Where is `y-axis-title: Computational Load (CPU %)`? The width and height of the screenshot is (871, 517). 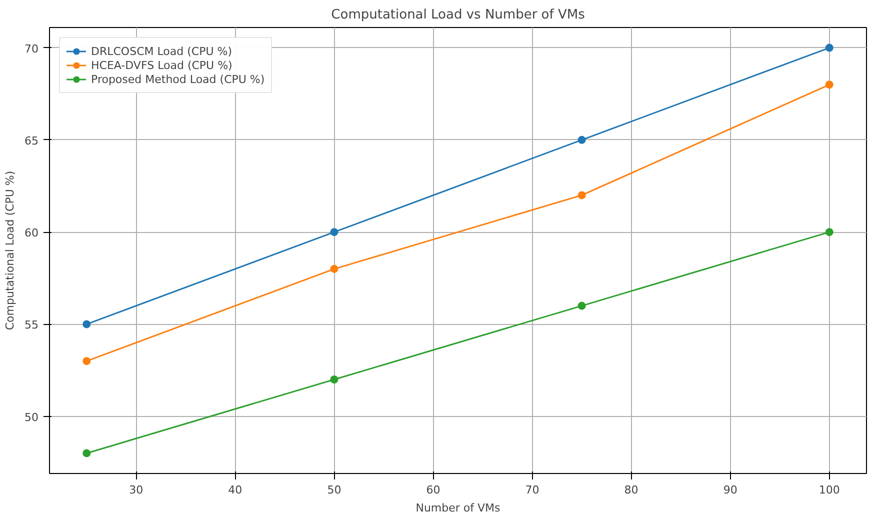 y-axis-title: Computational Load (CPU %) is located at coordinates (10, 250).